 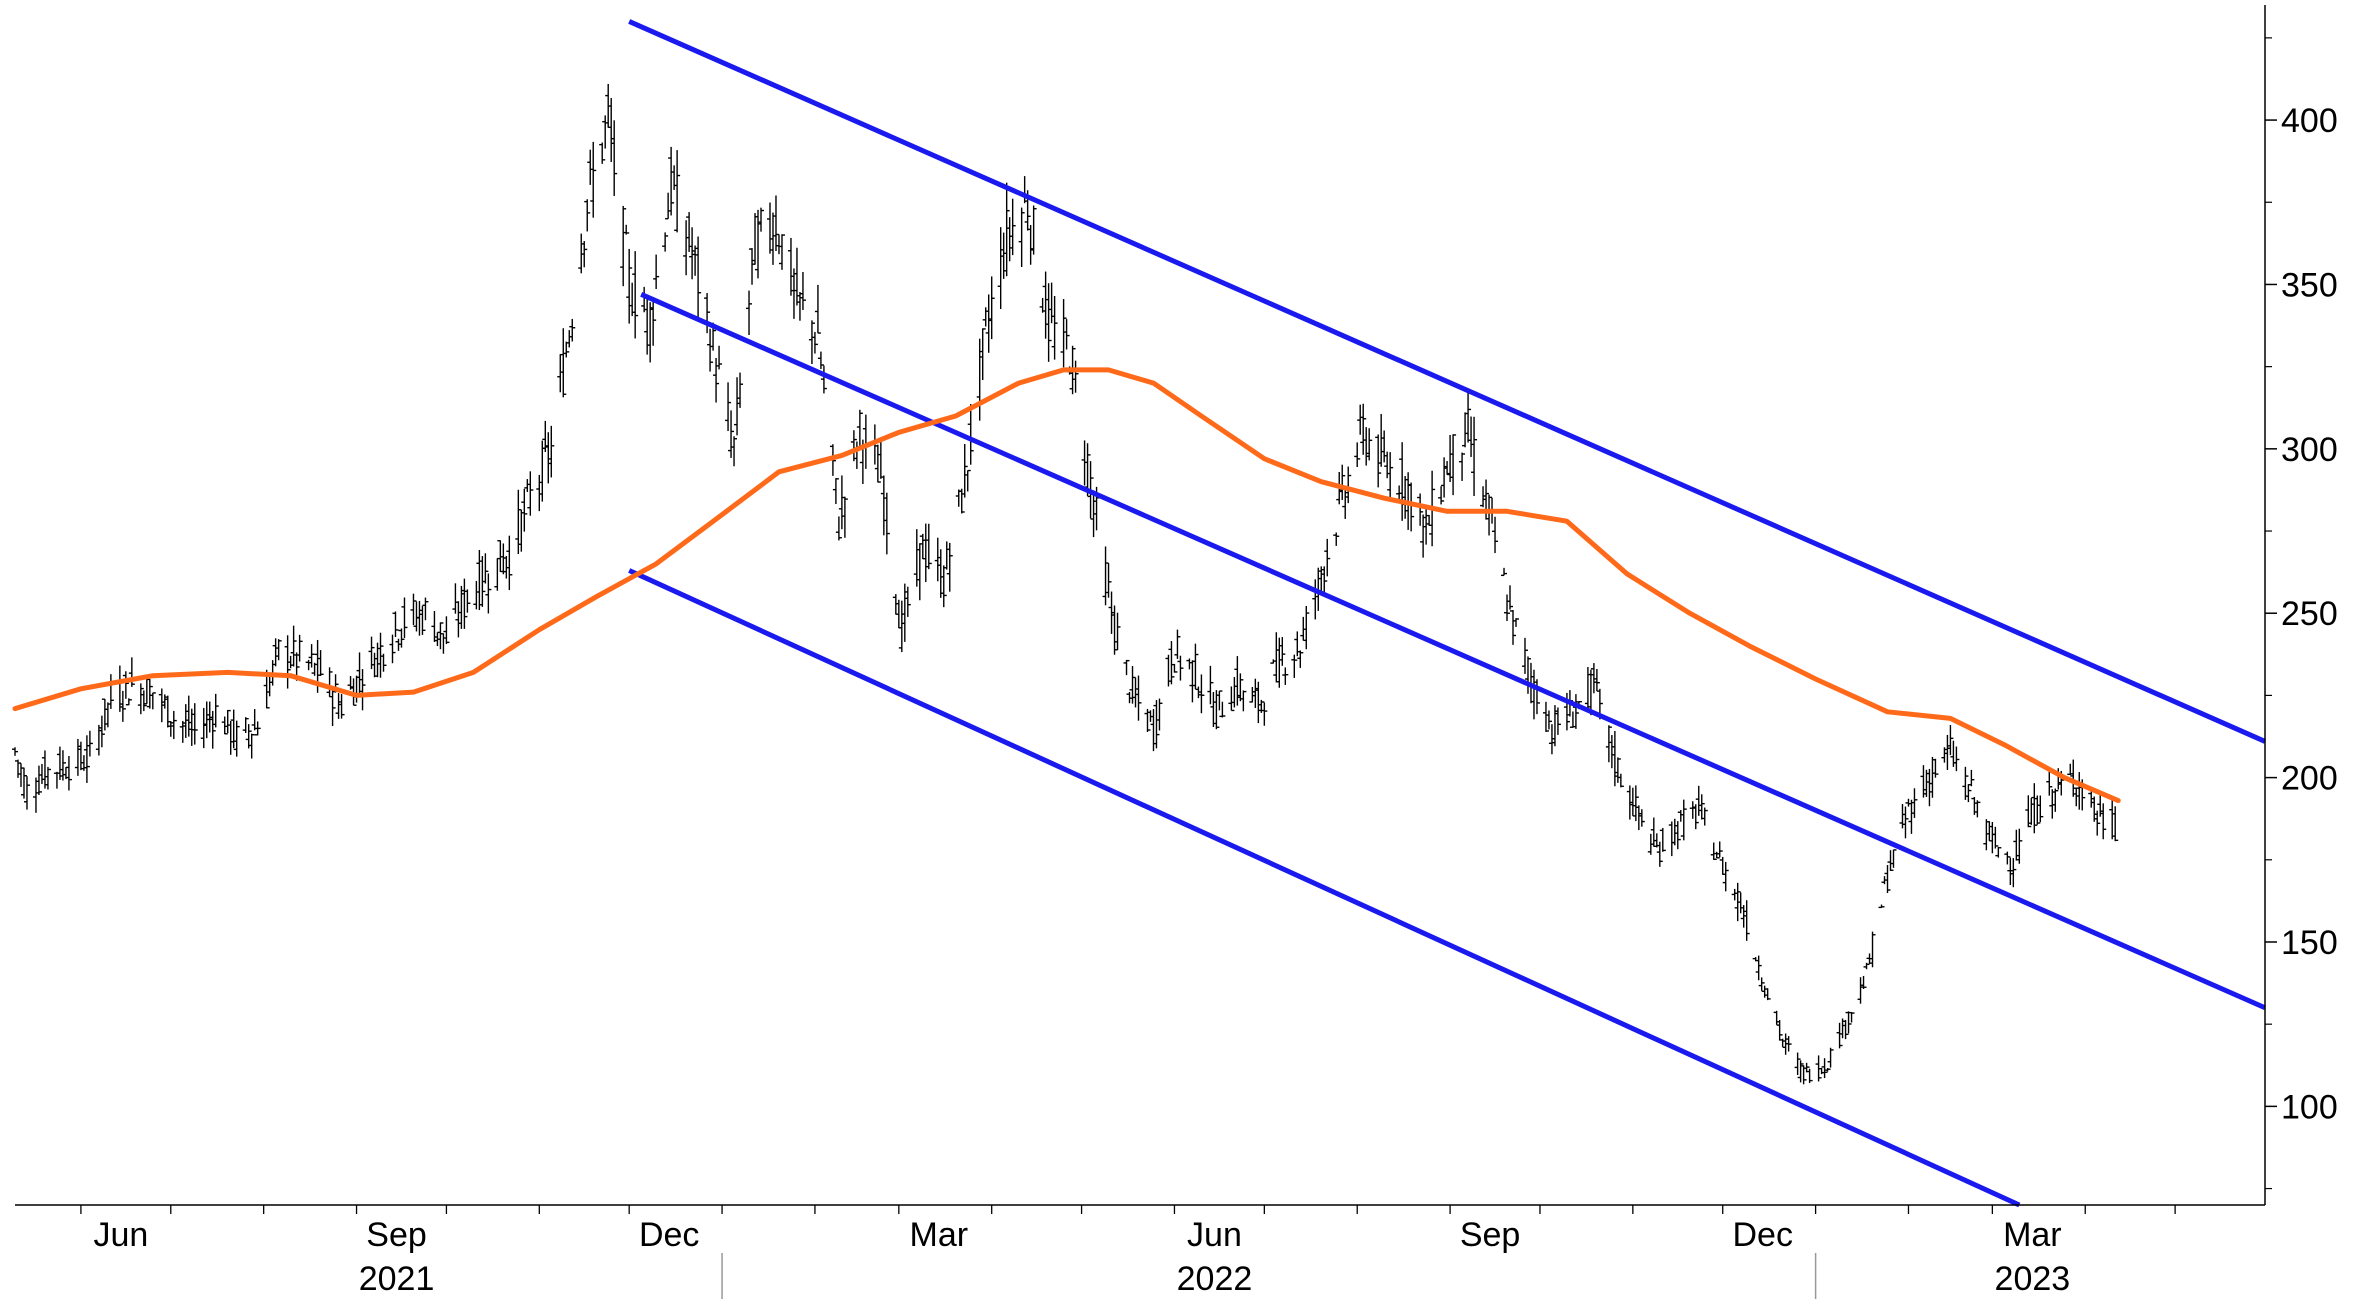 What do you see at coordinates (939, 1235) in the screenshot?
I see `x-tick-label: Mar` at bounding box center [939, 1235].